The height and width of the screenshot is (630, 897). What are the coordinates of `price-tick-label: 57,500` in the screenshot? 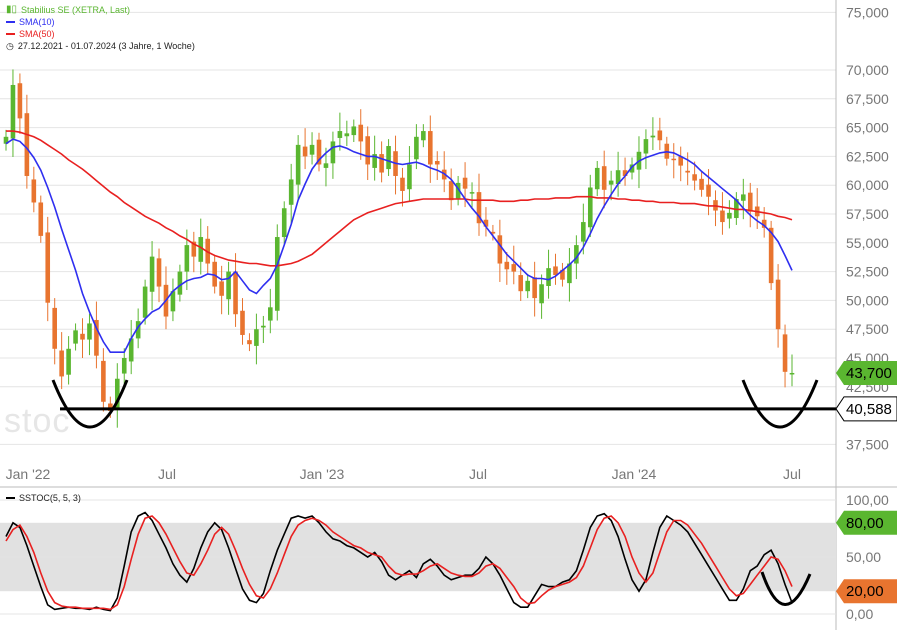 It's located at (867, 214).